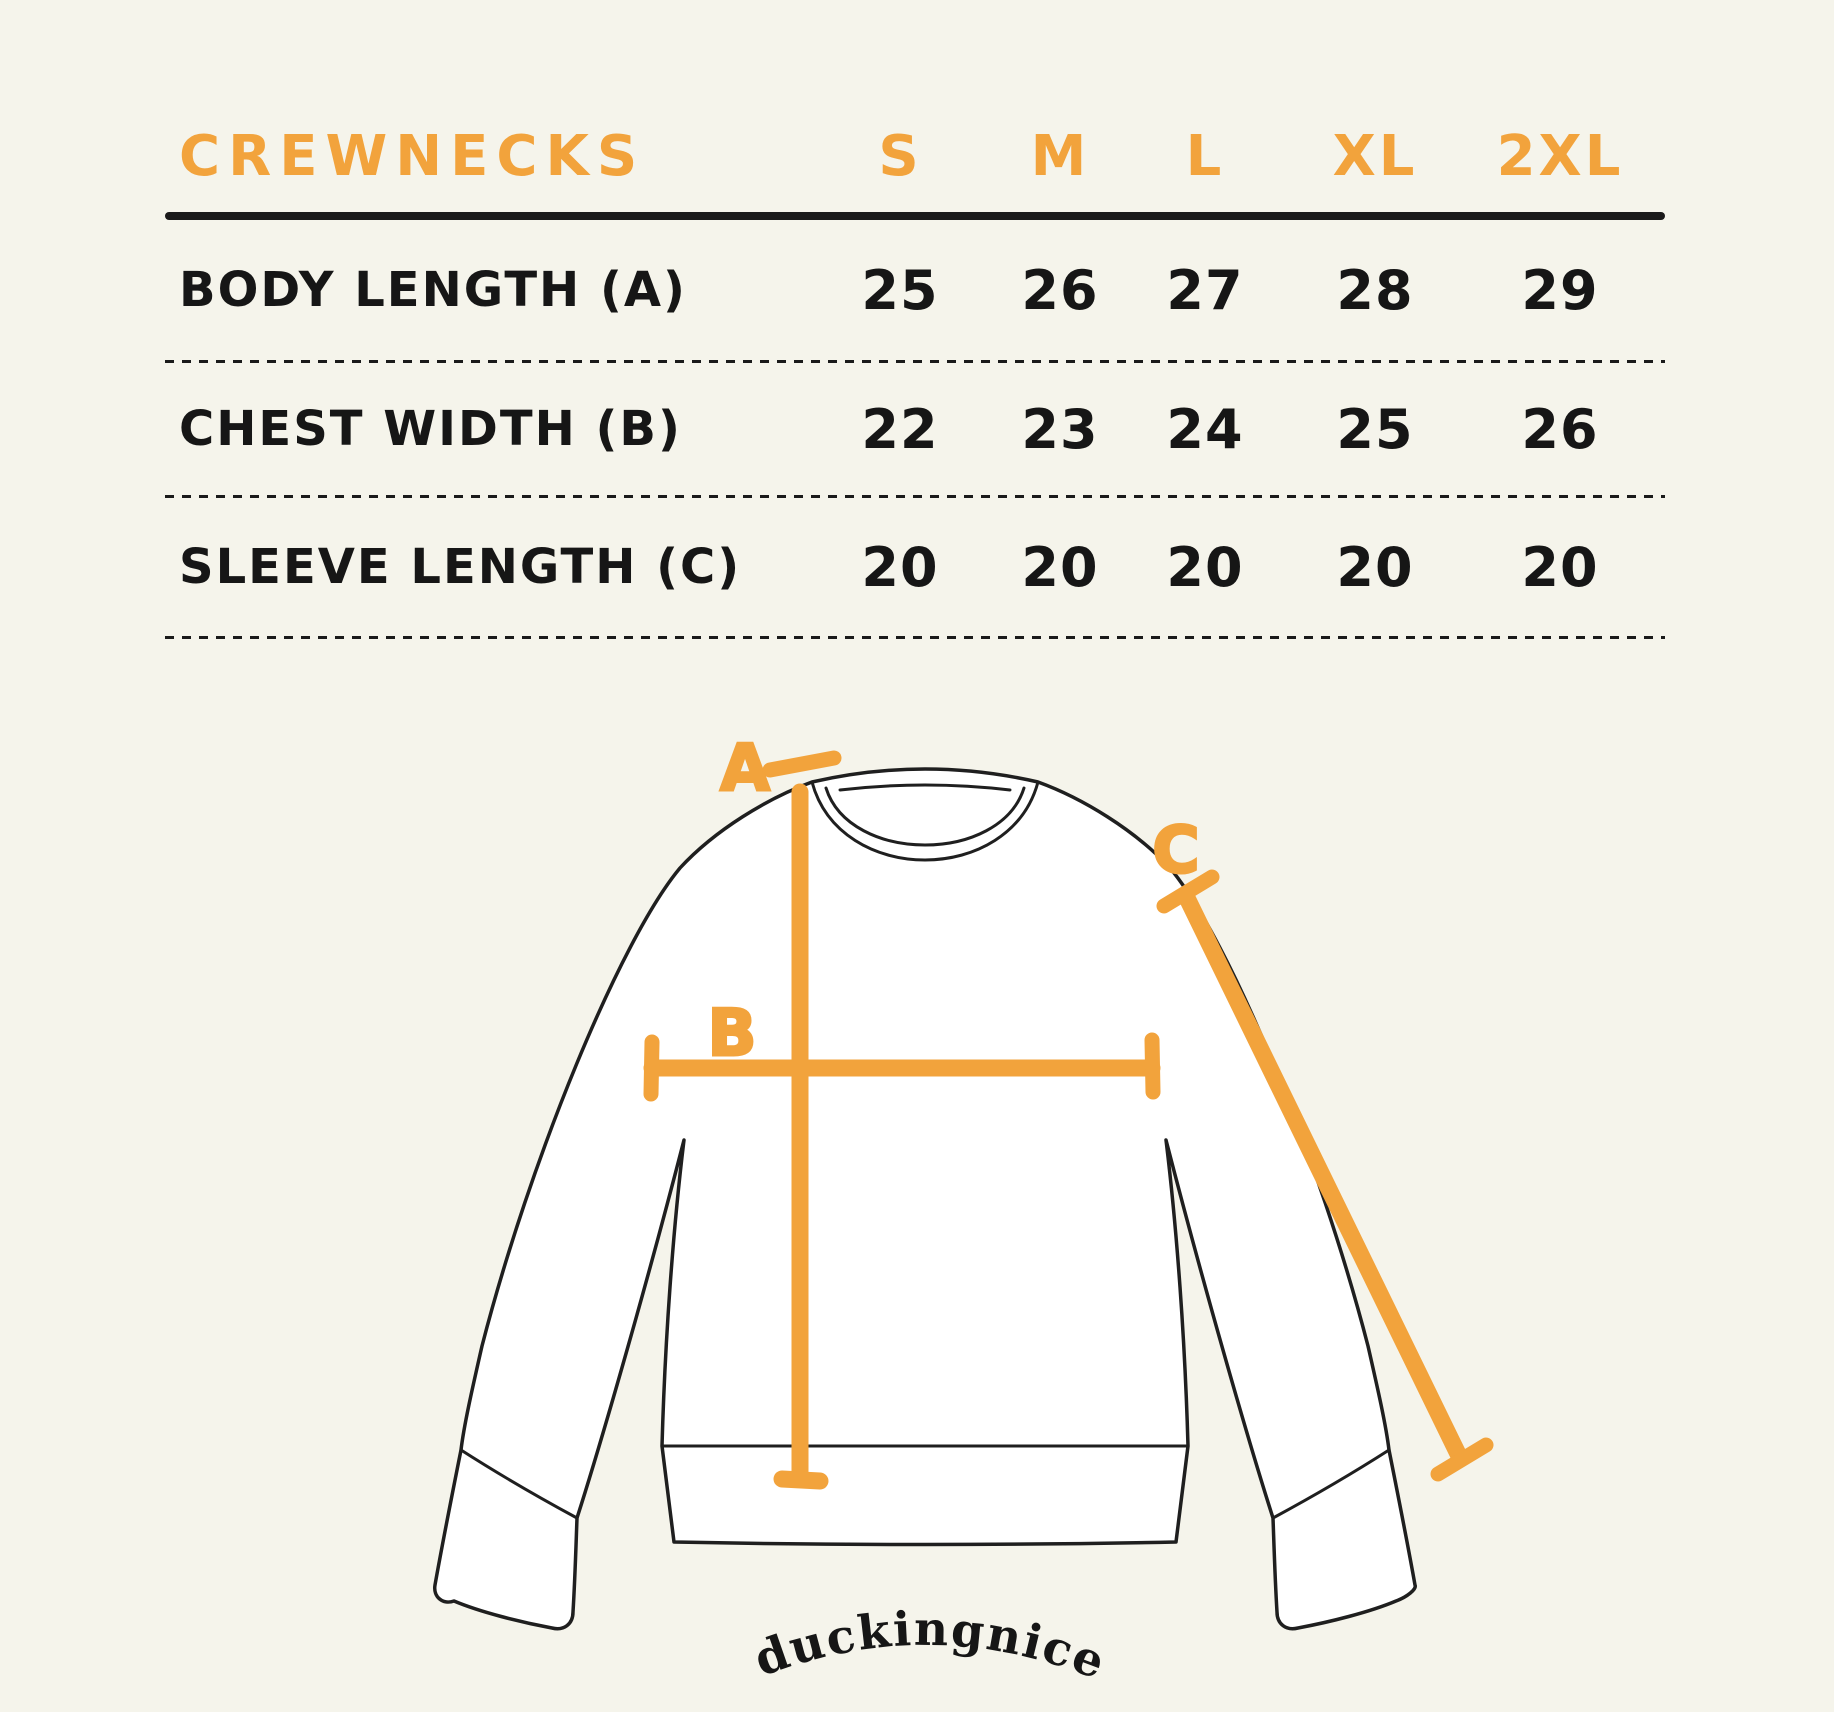  What do you see at coordinates (900, 156) in the screenshot?
I see `size-header-s: S` at bounding box center [900, 156].